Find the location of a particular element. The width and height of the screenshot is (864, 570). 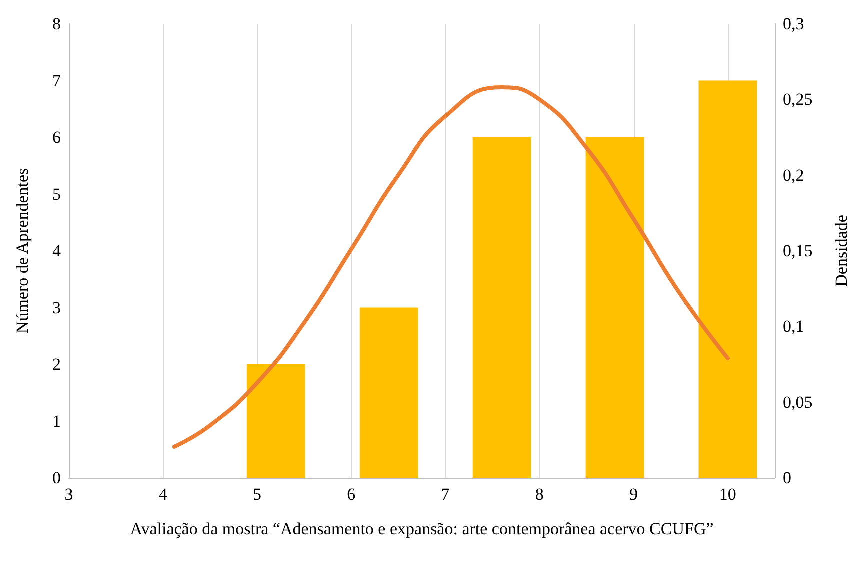

x-tick-label: 7 is located at coordinates (445, 494).